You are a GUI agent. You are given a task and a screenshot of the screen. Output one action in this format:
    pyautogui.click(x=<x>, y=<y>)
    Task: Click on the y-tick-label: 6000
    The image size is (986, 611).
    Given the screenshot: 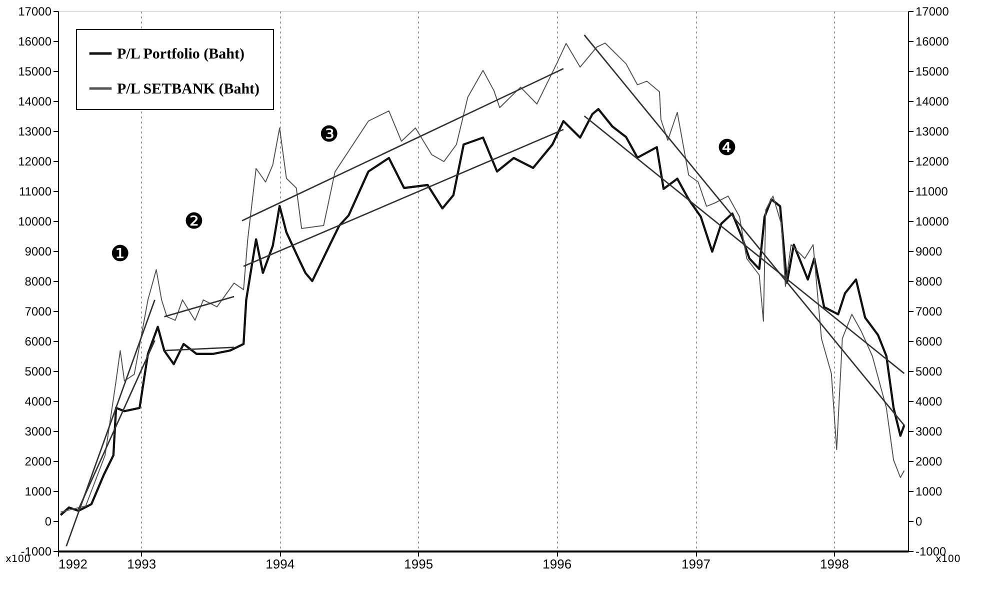 What is the action you would take?
    pyautogui.click(x=38, y=341)
    